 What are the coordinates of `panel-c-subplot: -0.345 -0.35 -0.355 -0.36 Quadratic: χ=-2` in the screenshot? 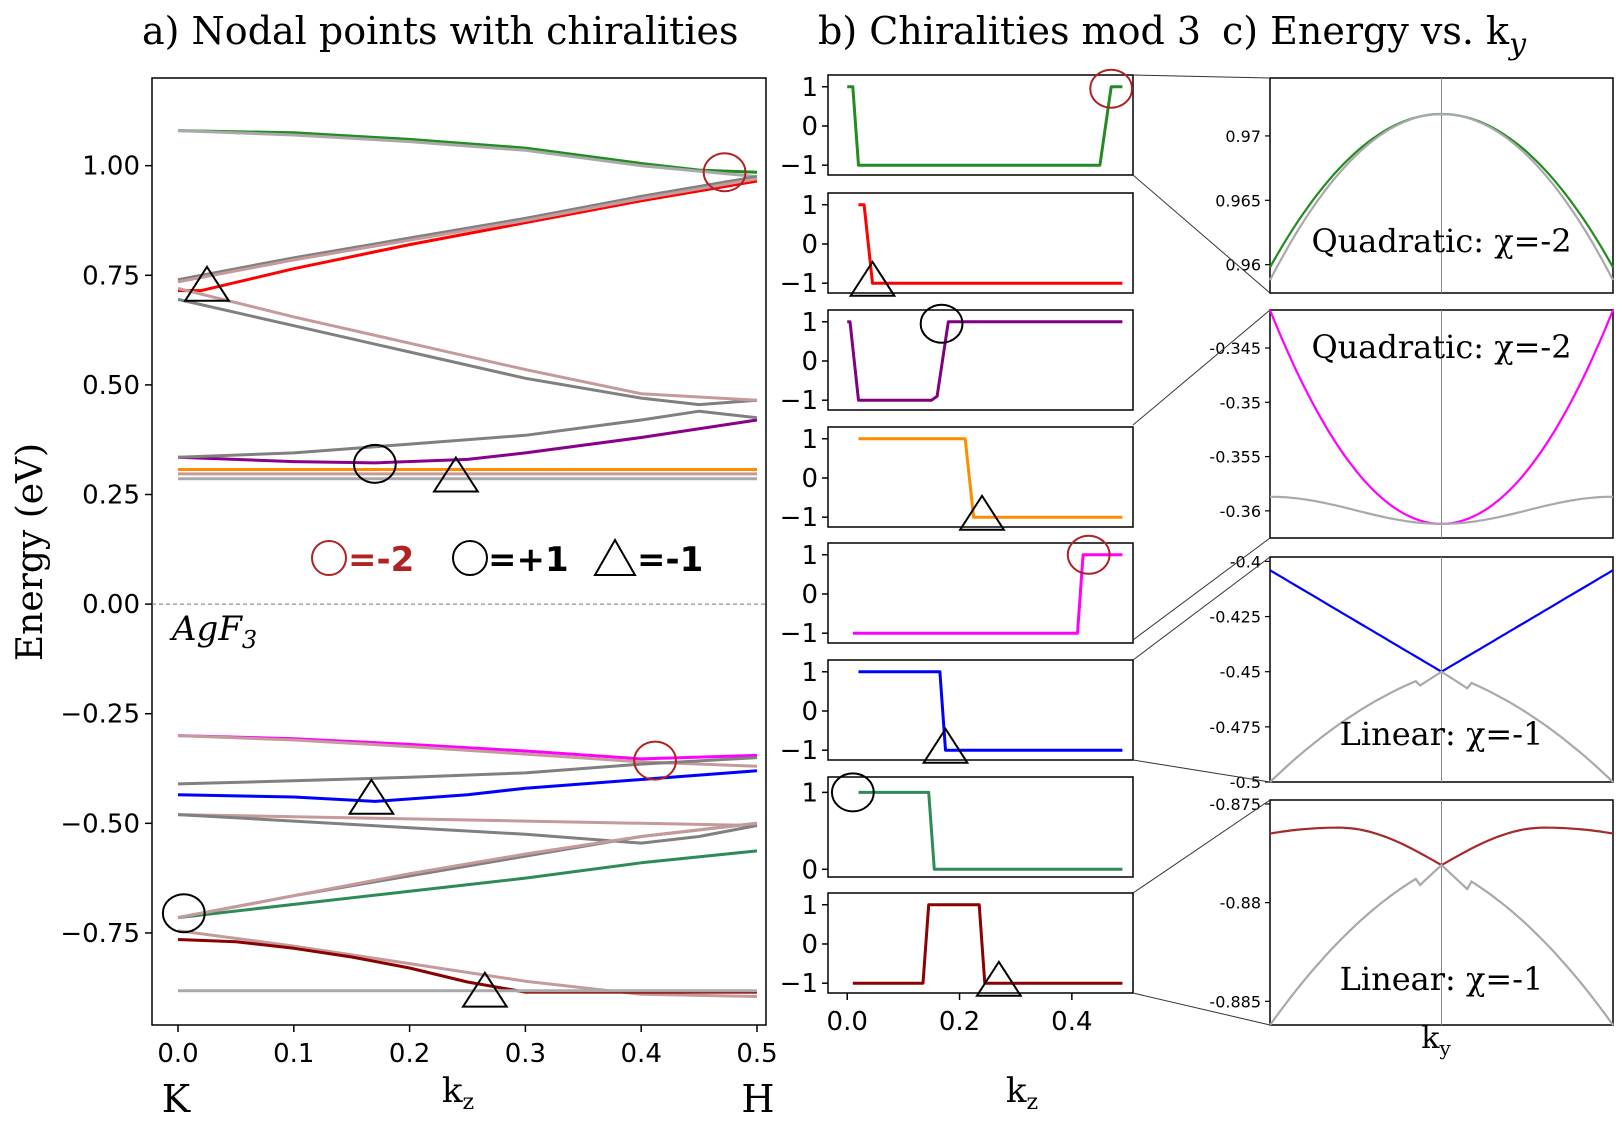 It's located at (1412, 424).